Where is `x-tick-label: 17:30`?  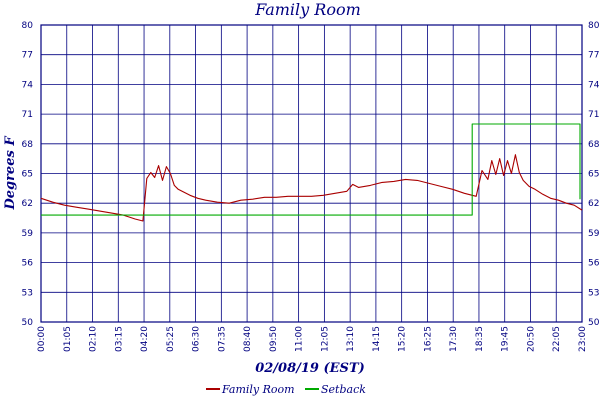
x-tick-label: 17:30 is located at coordinates (454, 339).